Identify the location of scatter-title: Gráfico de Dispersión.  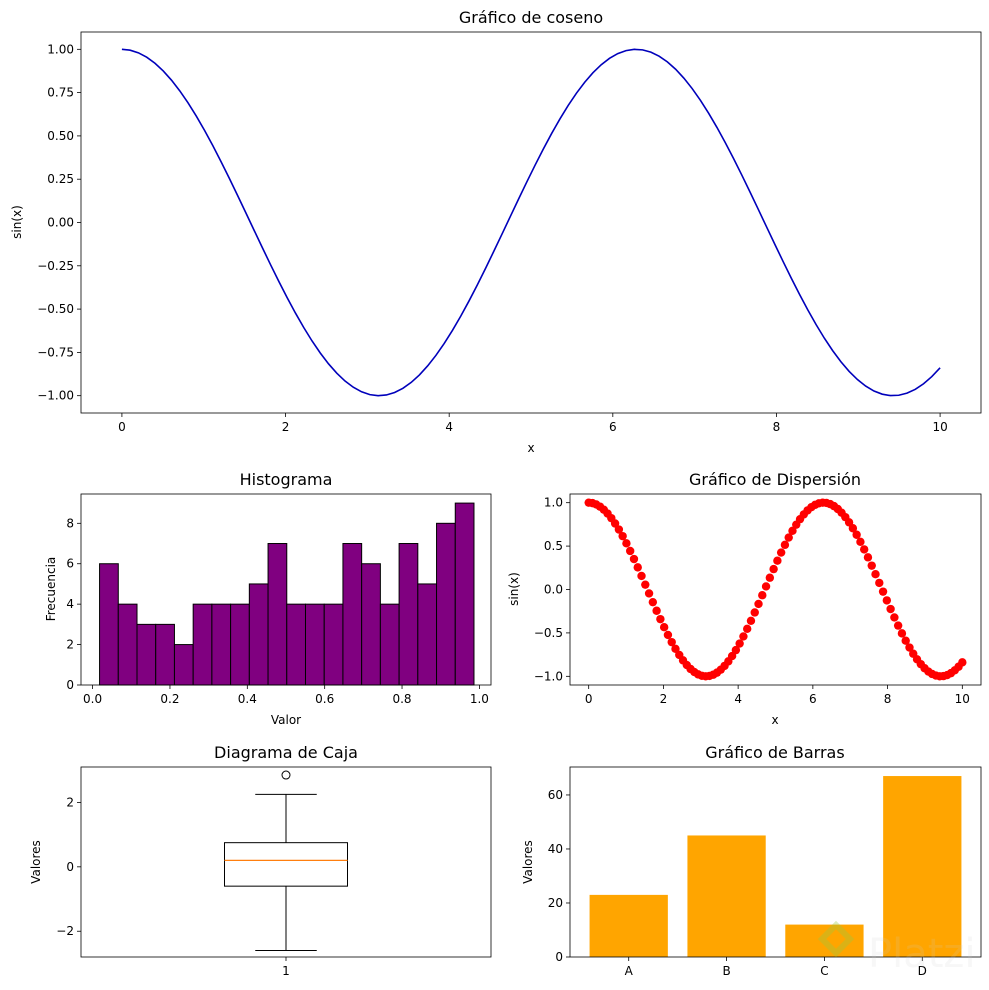
(775, 479).